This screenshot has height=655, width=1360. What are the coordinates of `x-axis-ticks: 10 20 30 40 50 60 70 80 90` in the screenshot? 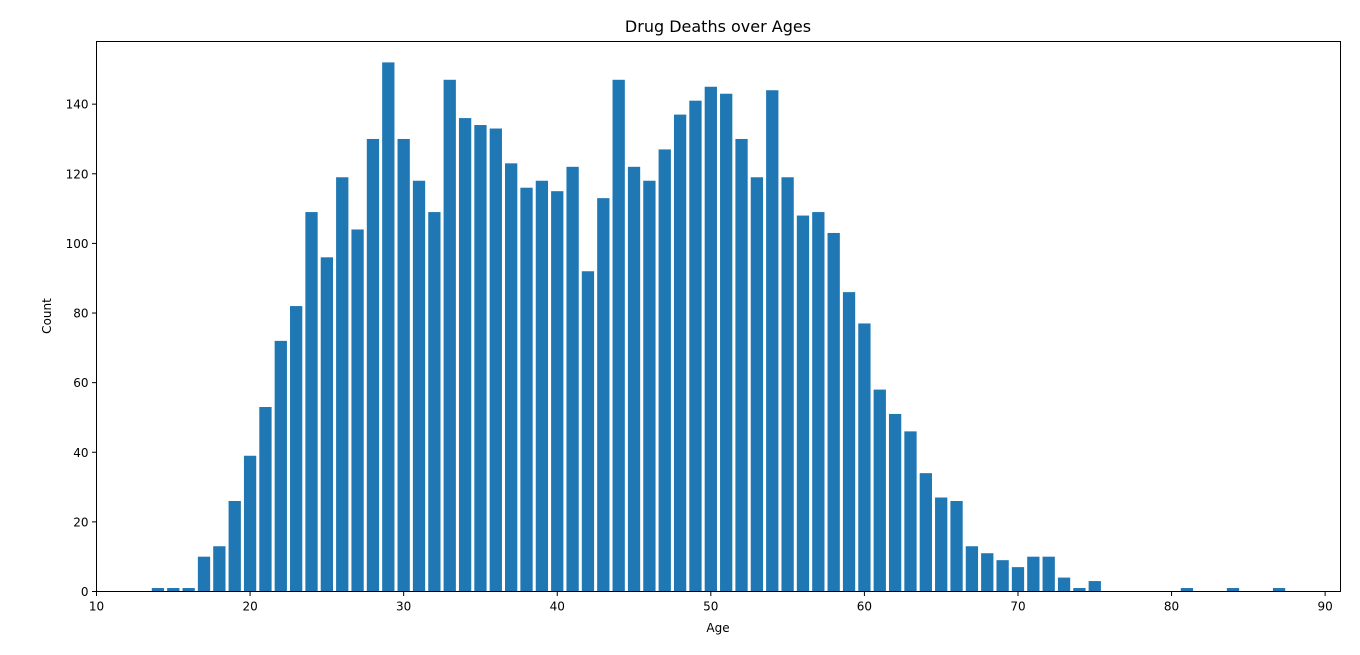 It's located at (711, 602).